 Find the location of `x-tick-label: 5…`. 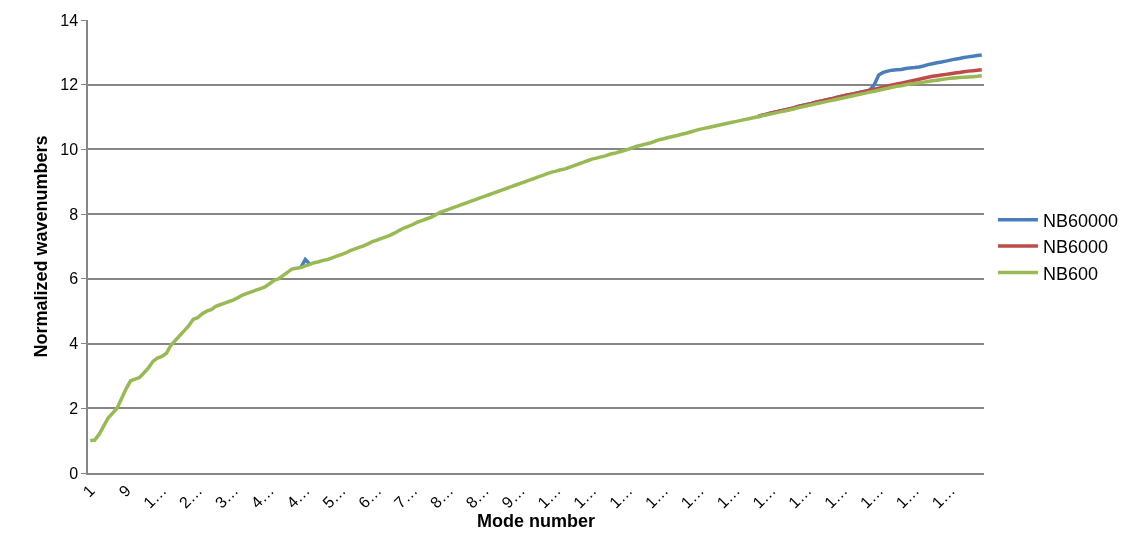

x-tick-label: 5… is located at coordinates (334, 496).